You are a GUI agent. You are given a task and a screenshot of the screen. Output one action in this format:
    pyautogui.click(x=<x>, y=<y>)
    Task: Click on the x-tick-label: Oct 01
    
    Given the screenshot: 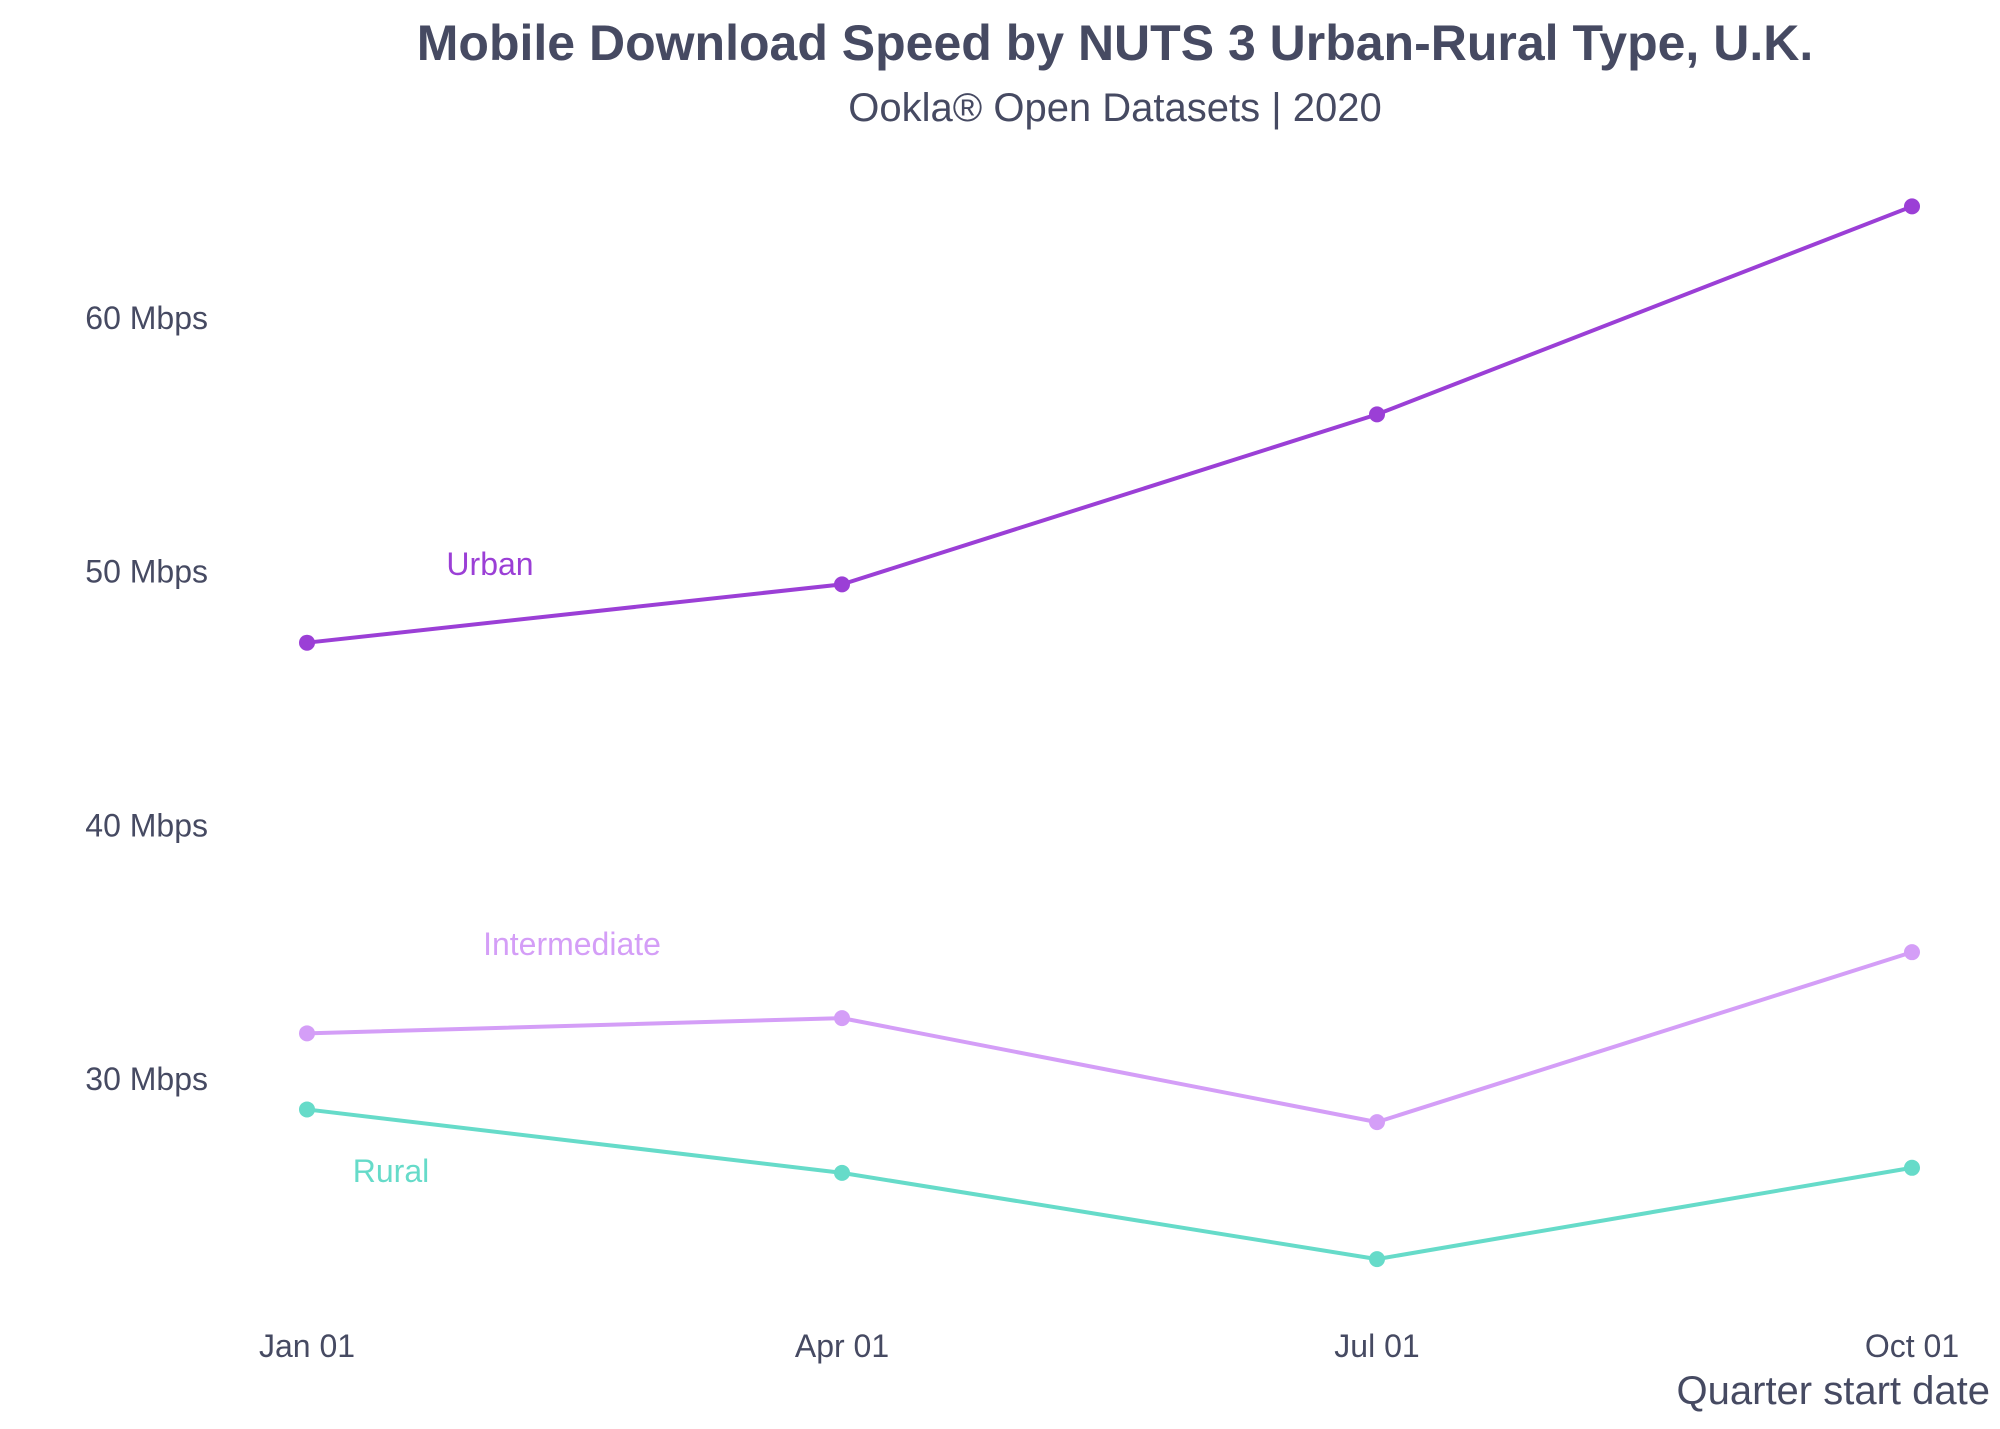 What is the action you would take?
    pyautogui.click(x=1912, y=1346)
    